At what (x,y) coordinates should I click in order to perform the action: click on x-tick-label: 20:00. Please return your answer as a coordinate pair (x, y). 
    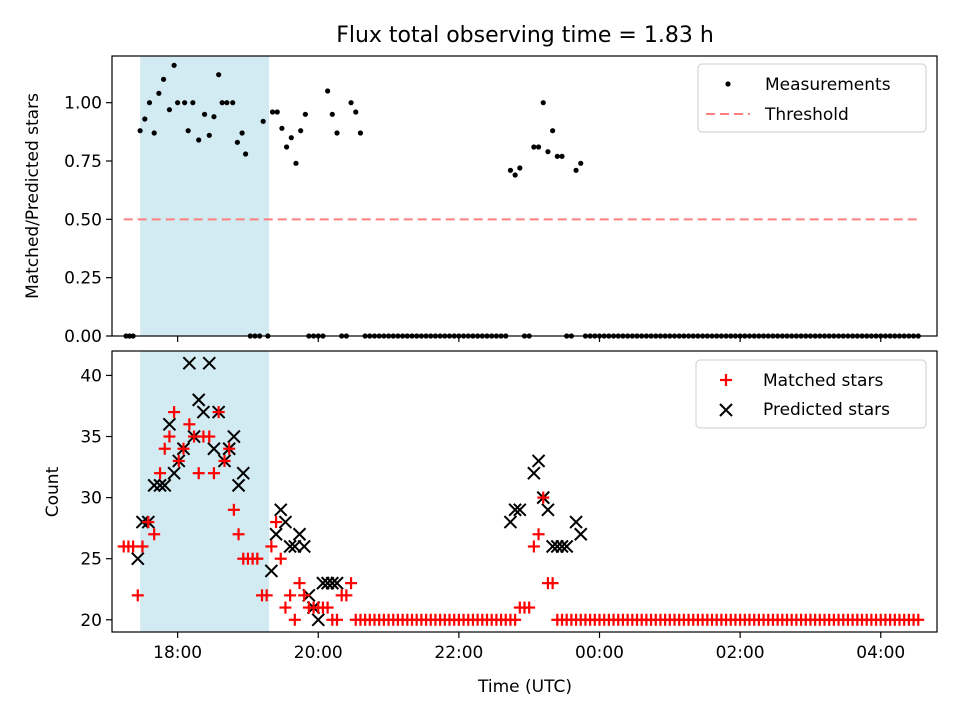
    Looking at the image, I should click on (318, 653).